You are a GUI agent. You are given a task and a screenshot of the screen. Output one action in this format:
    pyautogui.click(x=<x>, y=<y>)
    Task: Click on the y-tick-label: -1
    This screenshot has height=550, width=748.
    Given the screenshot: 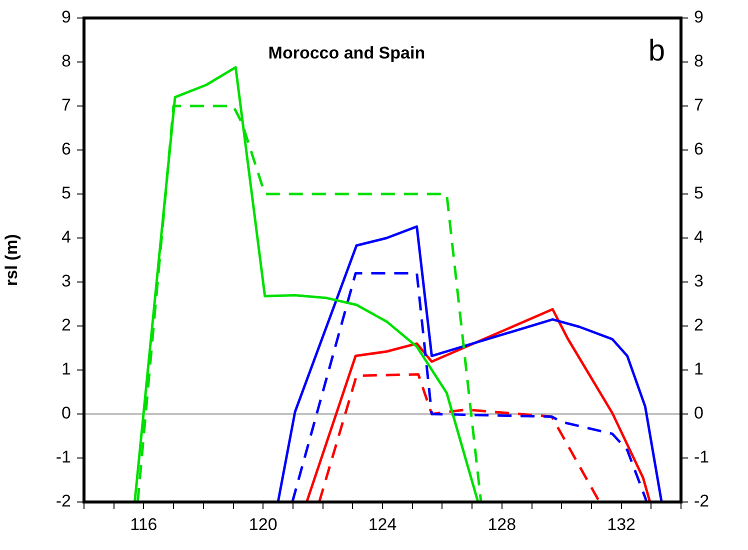 What is the action you would take?
    pyautogui.click(x=63, y=457)
    